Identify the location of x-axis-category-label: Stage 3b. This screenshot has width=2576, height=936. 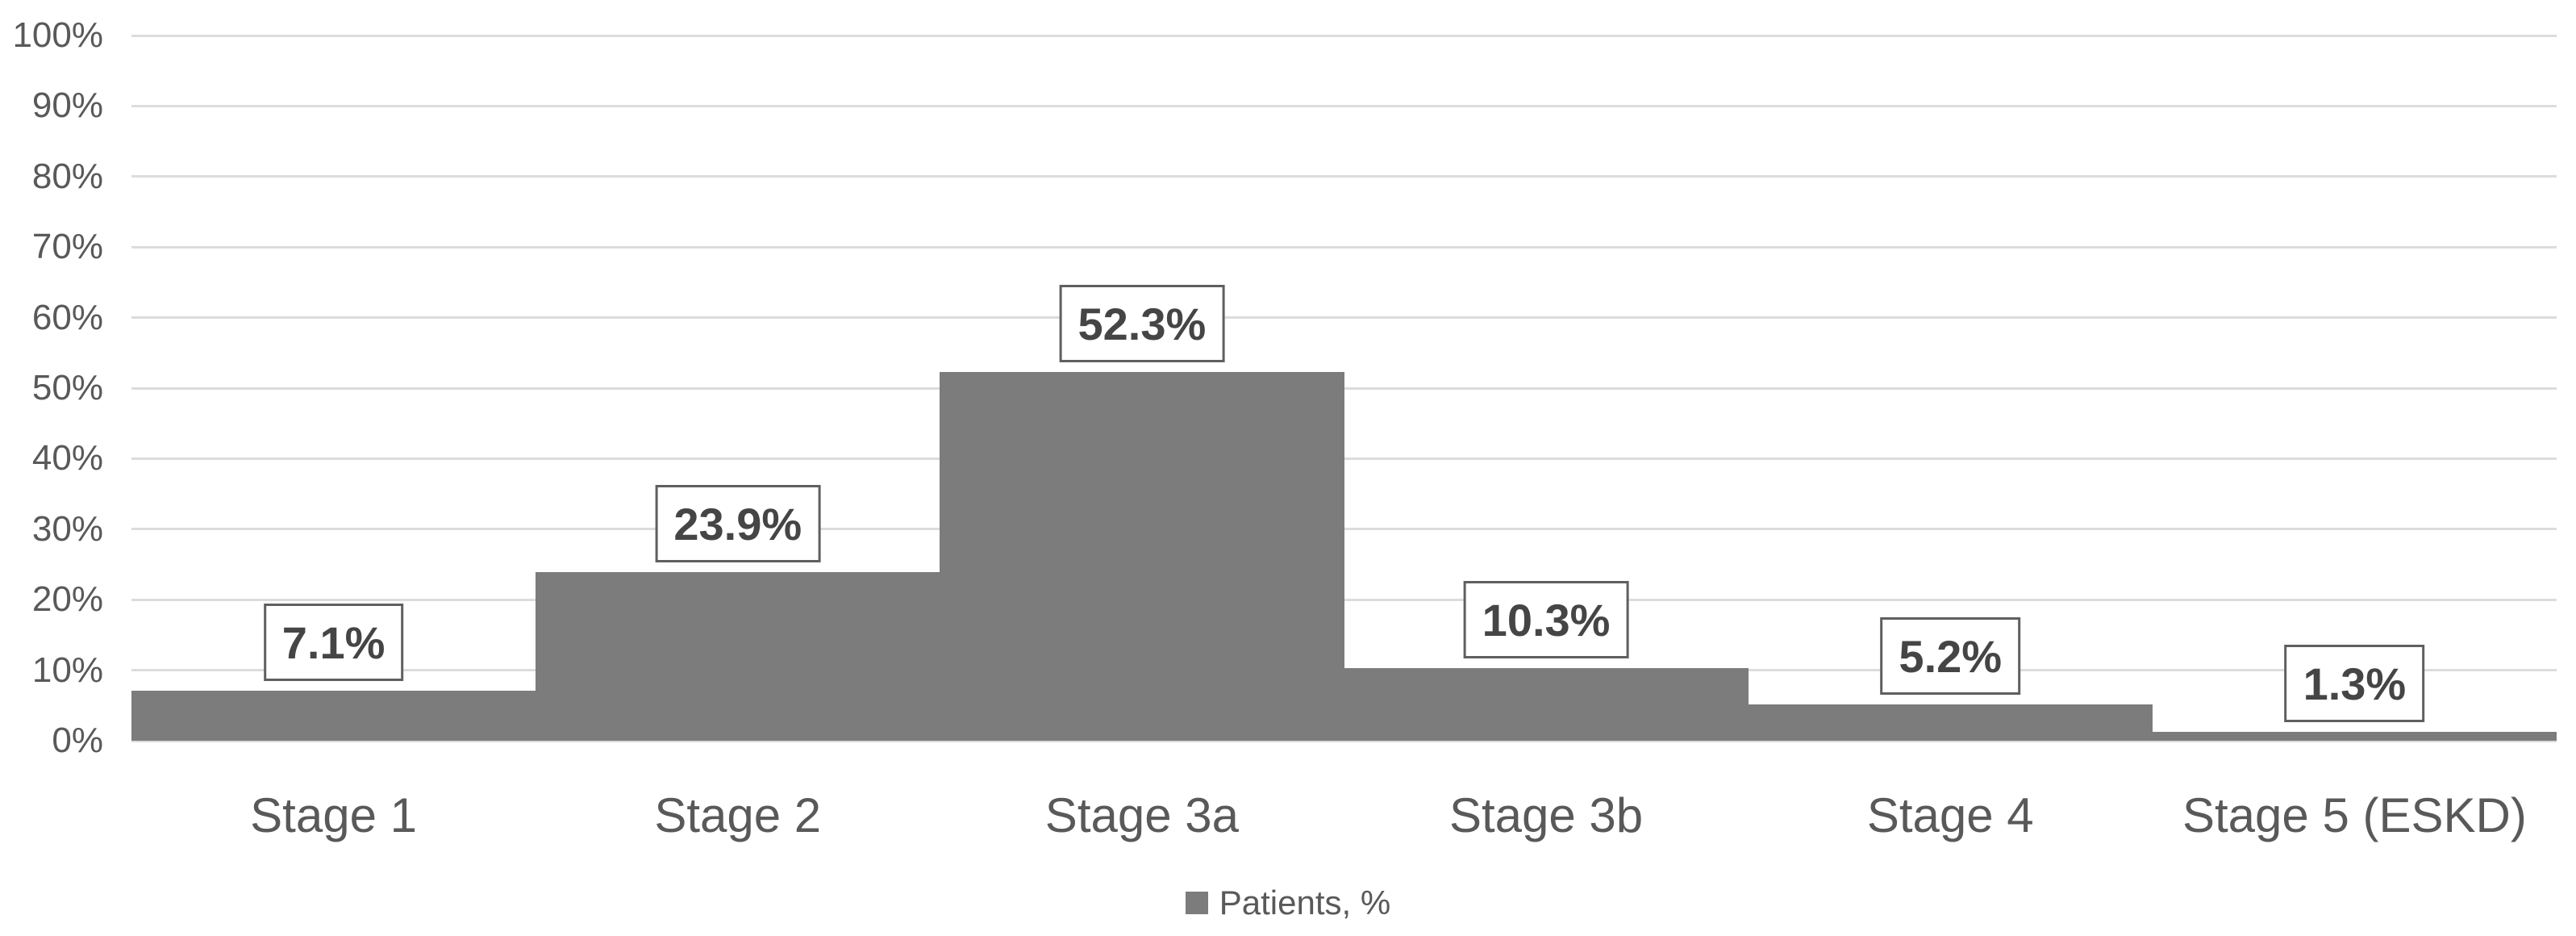
(1546, 815).